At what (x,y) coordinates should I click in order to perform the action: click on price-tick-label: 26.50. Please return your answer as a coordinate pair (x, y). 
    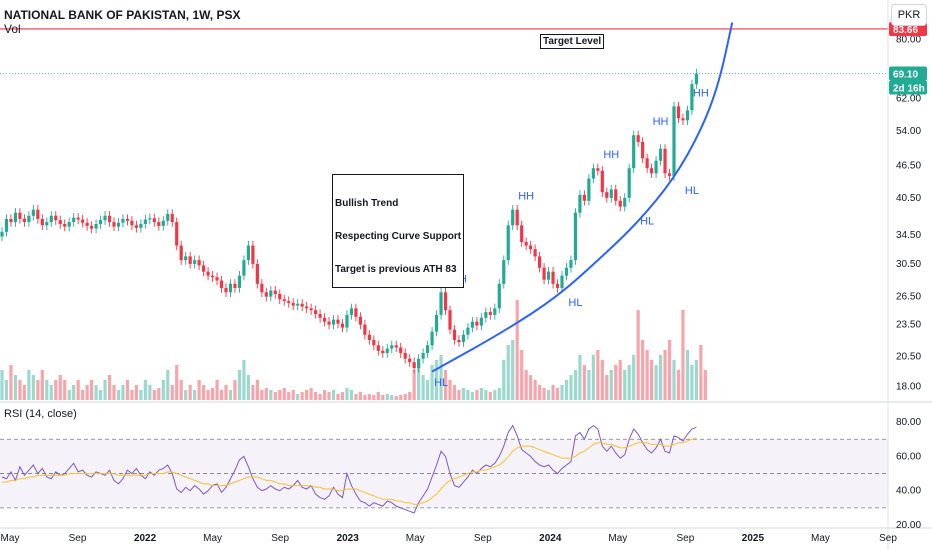
    Looking at the image, I should click on (908, 297).